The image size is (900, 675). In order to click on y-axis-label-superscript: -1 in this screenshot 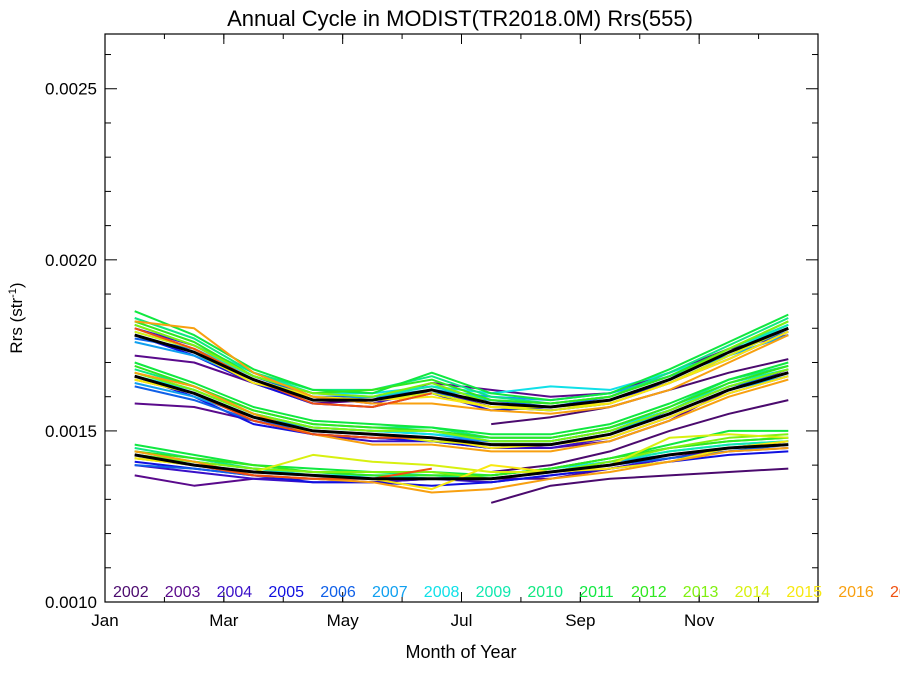, I will do `click(13, 293)`.